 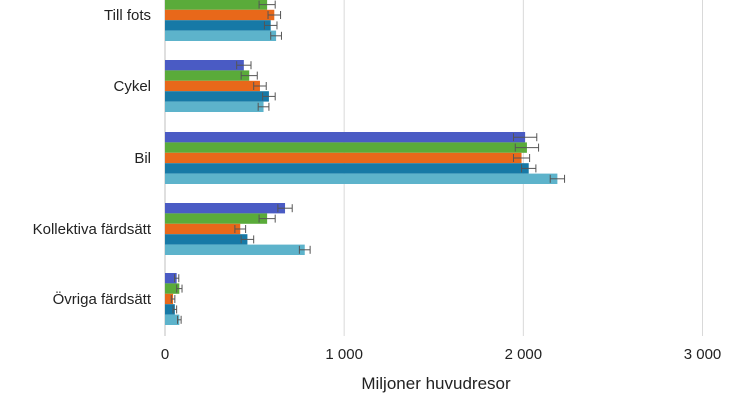 I want to click on x-tick-label: 2 000, so click(x=524, y=354).